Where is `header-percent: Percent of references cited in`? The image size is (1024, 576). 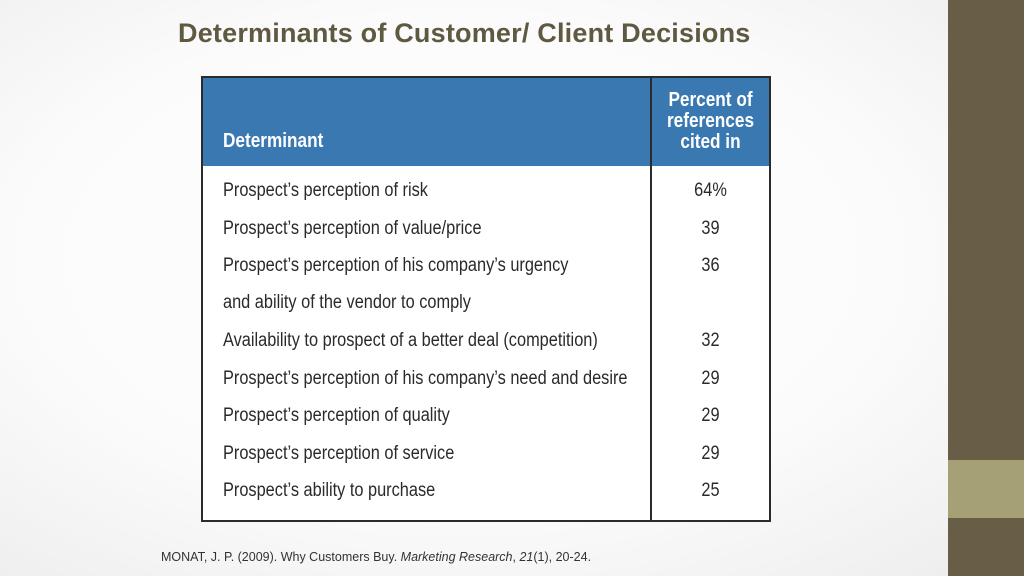 header-percent: Percent of references cited in is located at coordinates (710, 121).